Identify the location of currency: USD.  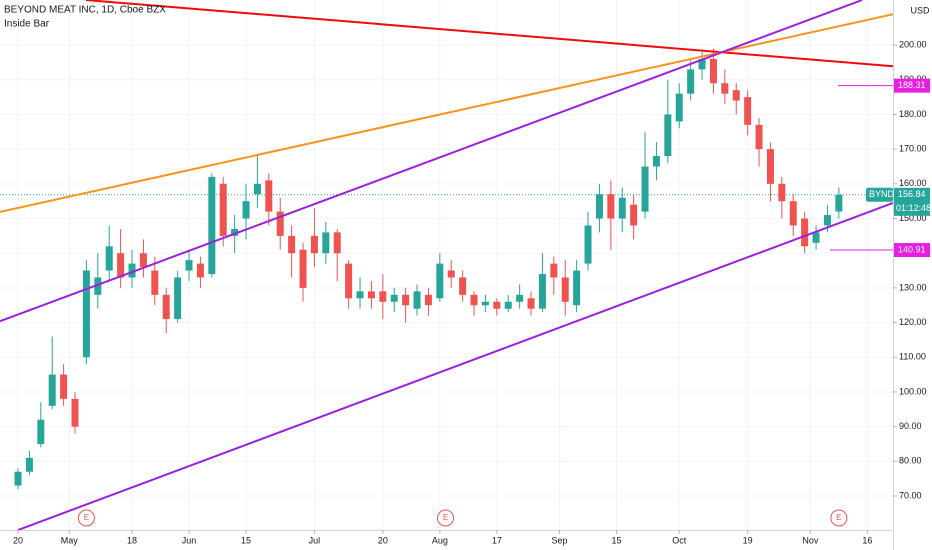
(920, 10).